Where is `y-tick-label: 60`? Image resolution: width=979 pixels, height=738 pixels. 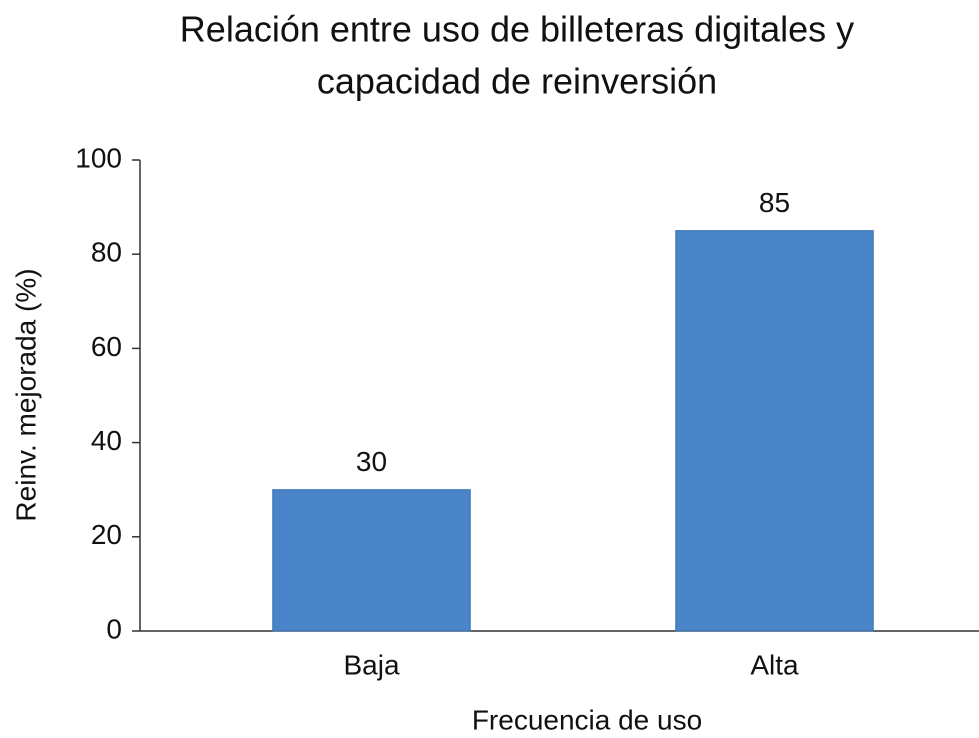
y-tick-label: 60 is located at coordinates (106, 346).